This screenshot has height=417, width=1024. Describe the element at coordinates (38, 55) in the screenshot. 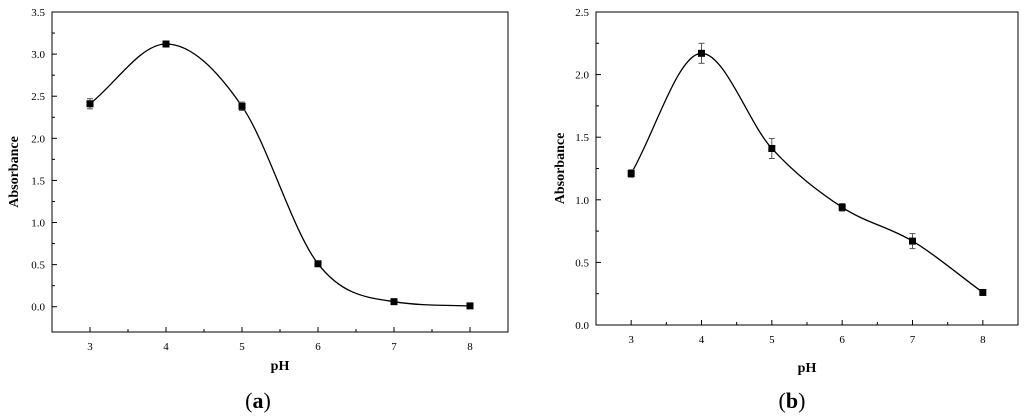

I see `y-tick-label: 3.0` at that location.